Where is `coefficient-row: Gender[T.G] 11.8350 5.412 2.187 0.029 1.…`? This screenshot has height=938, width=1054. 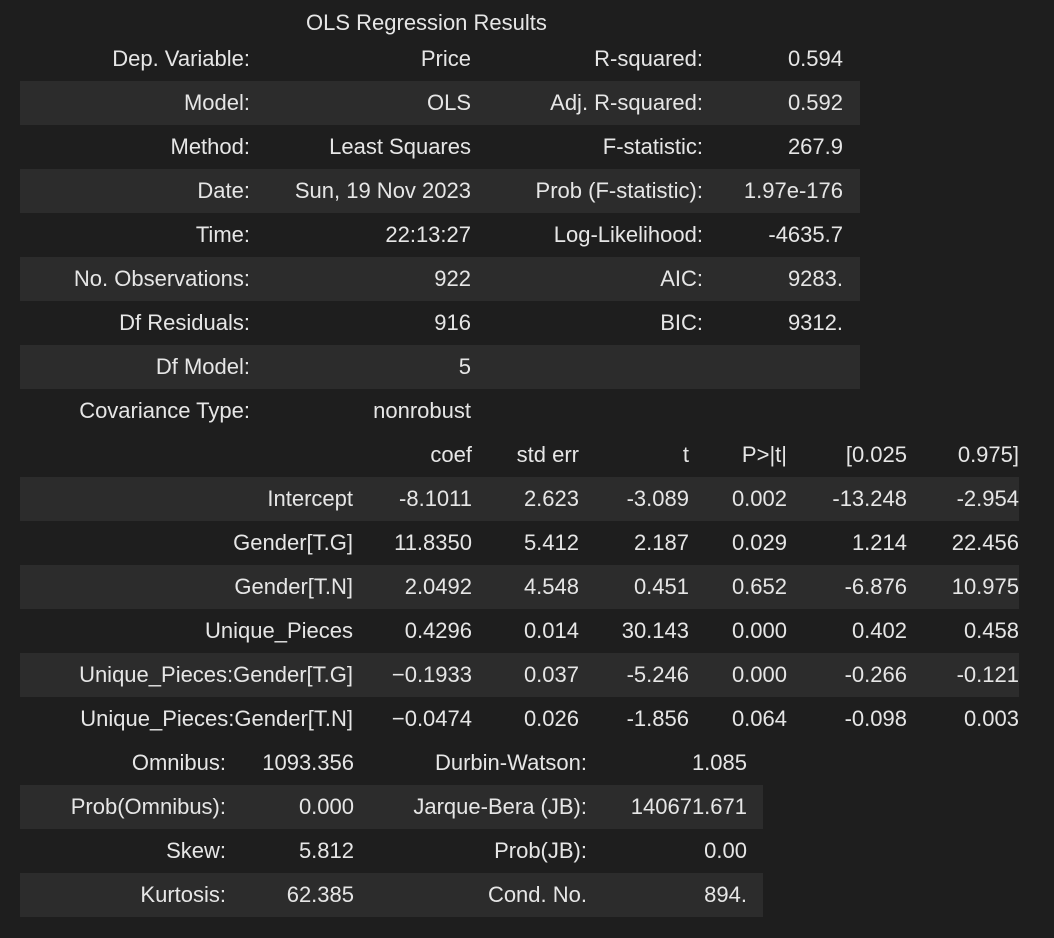
coefficient-row: Gender[T.G] 11.8350 5.412 2.187 0.029 1.… is located at coordinates (519, 543).